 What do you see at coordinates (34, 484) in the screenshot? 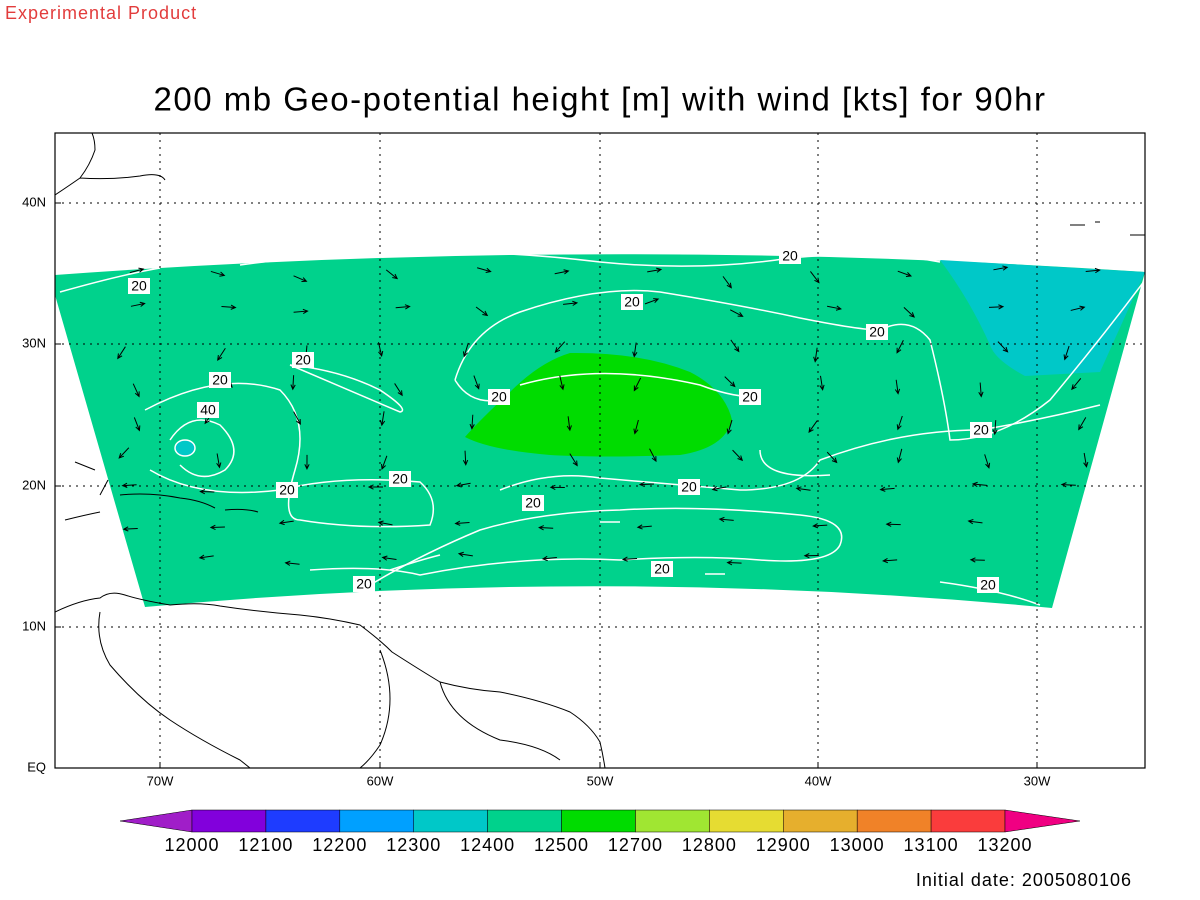
I see `lat-tick-label: 20N` at bounding box center [34, 484].